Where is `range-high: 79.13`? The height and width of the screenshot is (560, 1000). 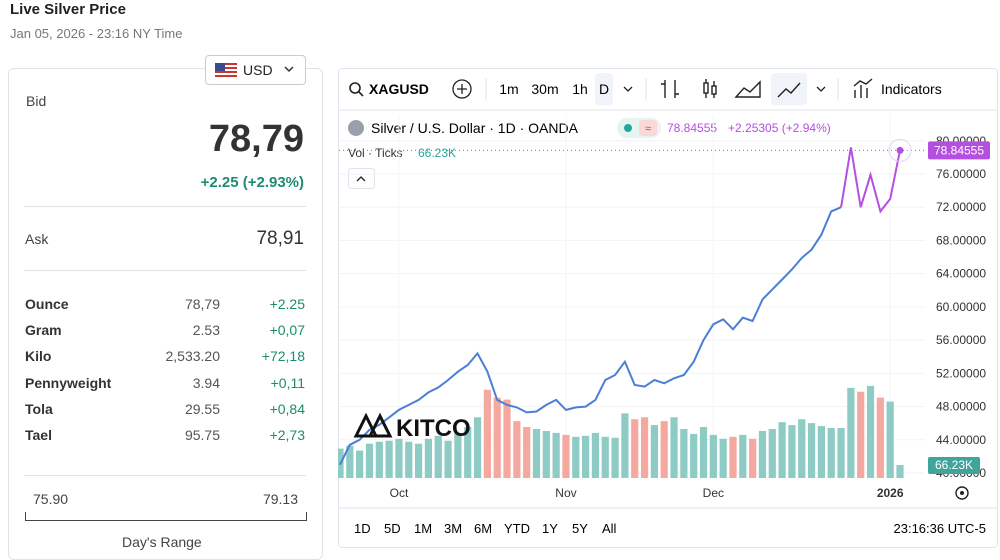 range-high: 79.13 is located at coordinates (280, 499).